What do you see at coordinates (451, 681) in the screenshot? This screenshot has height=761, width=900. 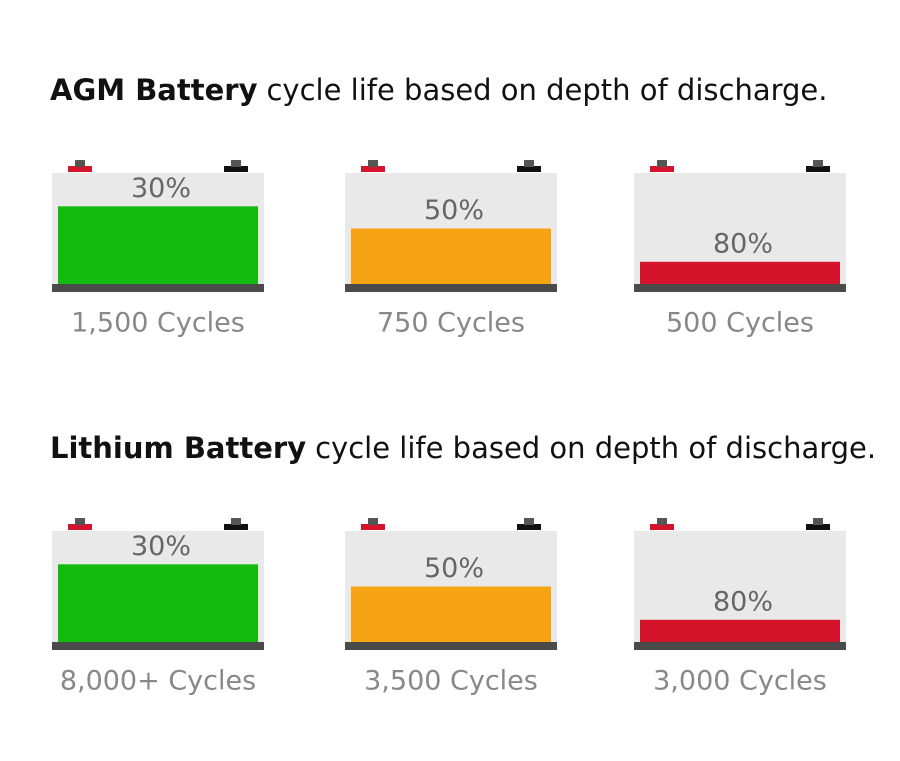 I see `cycles-label: 3,500 Cycles` at bounding box center [451, 681].